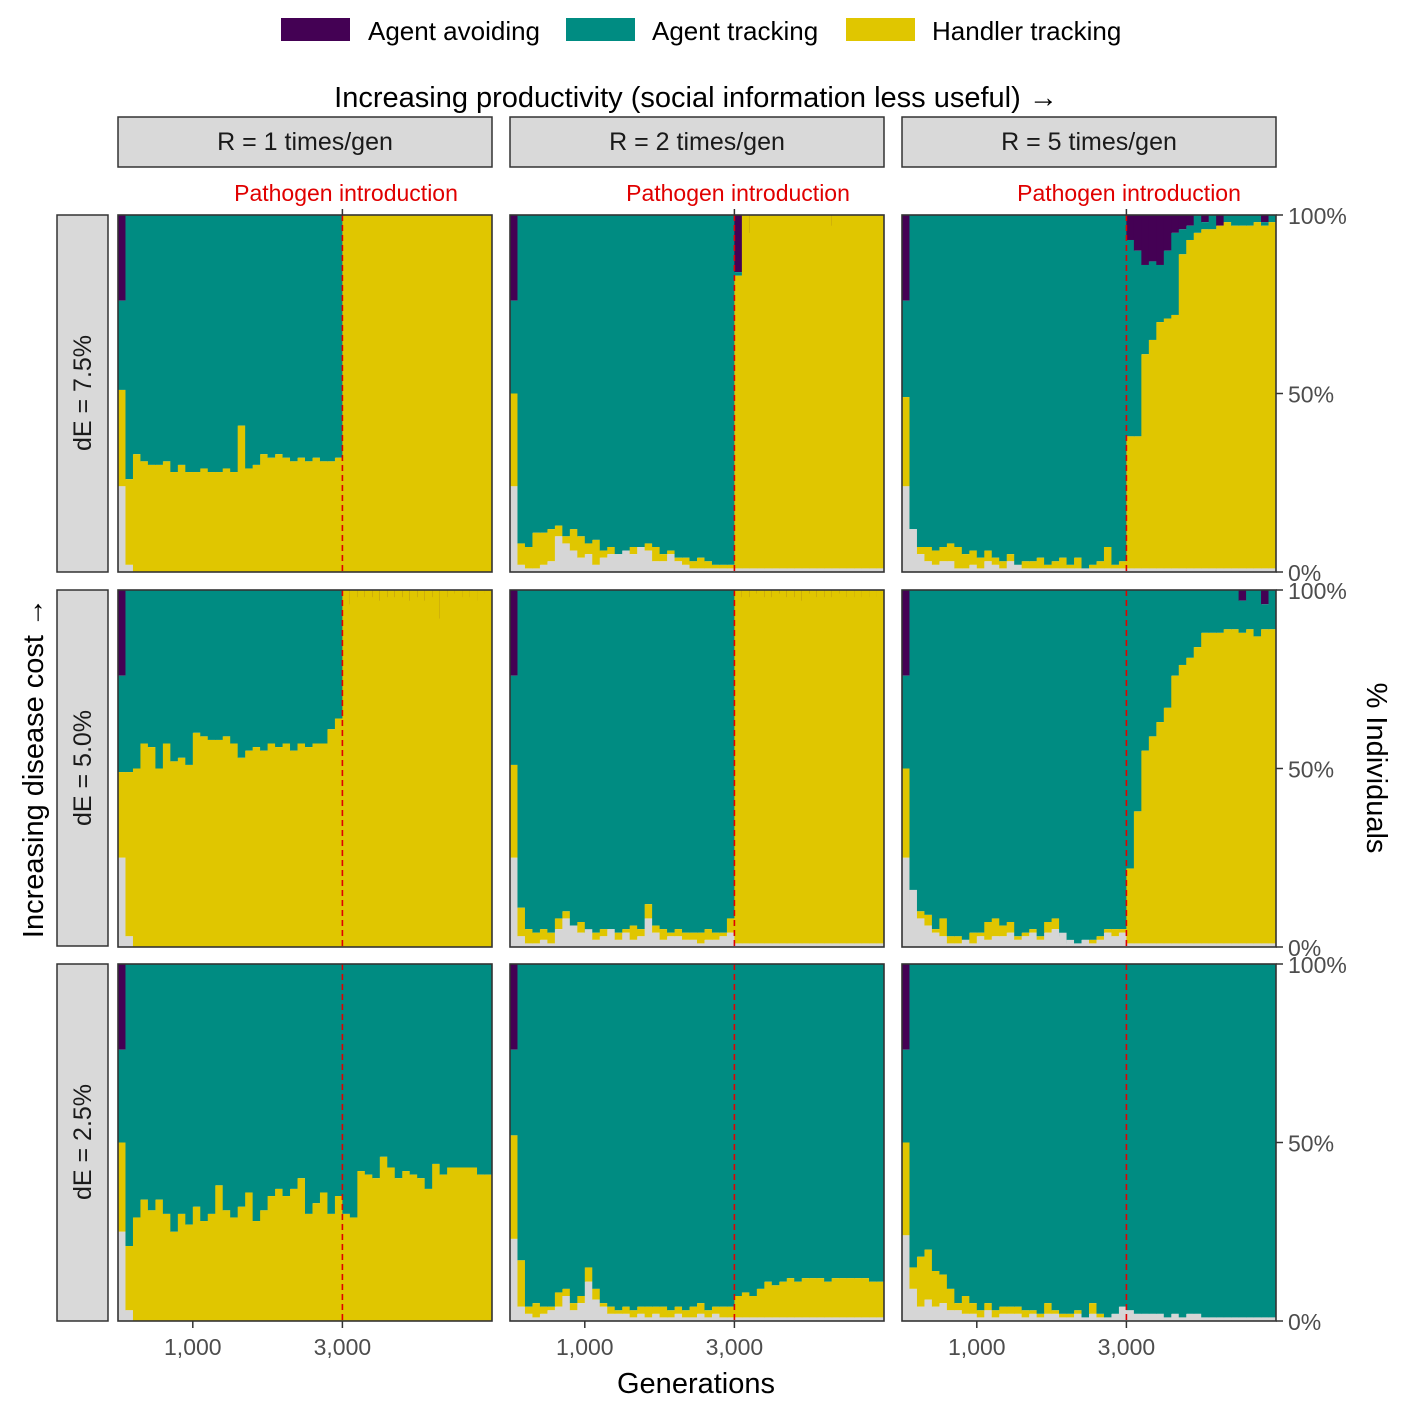 This screenshot has width=1417, height=1422. Describe the element at coordinates (82, 768) in the screenshot. I see `row-strips: dE = 7.5% dE = 5.0% dE = 2.5%` at that location.